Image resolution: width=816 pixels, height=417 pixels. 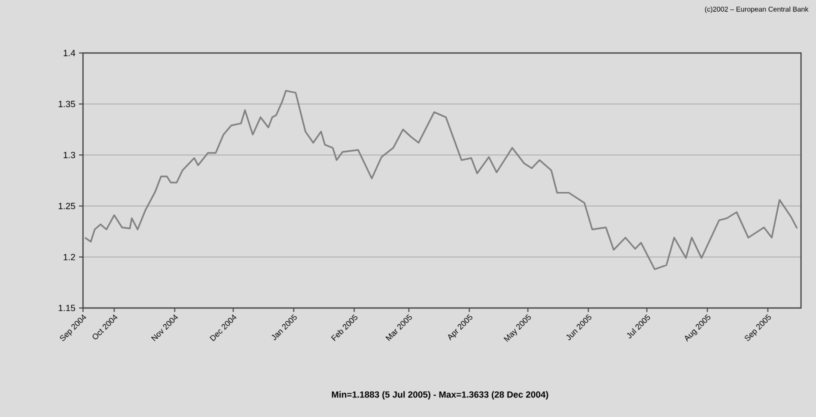 What do you see at coordinates (440, 395) in the screenshot?
I see `text: Min=1.1883 (5 Jul 2005) - Max=1.3633 (28 Dec 2004)` at bounding box center [440, 395].